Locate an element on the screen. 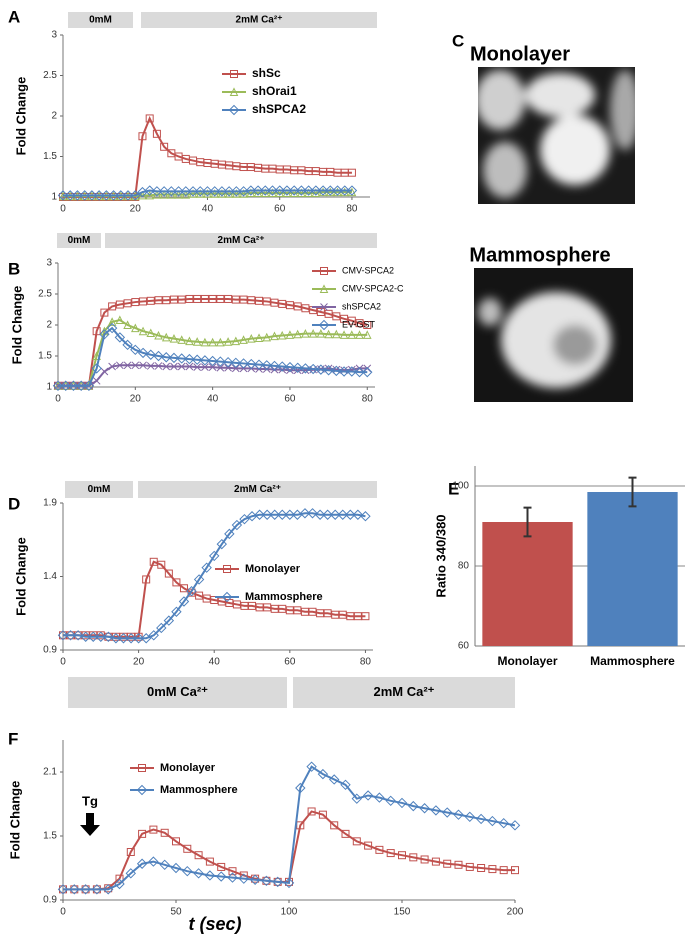  y-axis-title: Fold Change is located at coordinates (16, 325).